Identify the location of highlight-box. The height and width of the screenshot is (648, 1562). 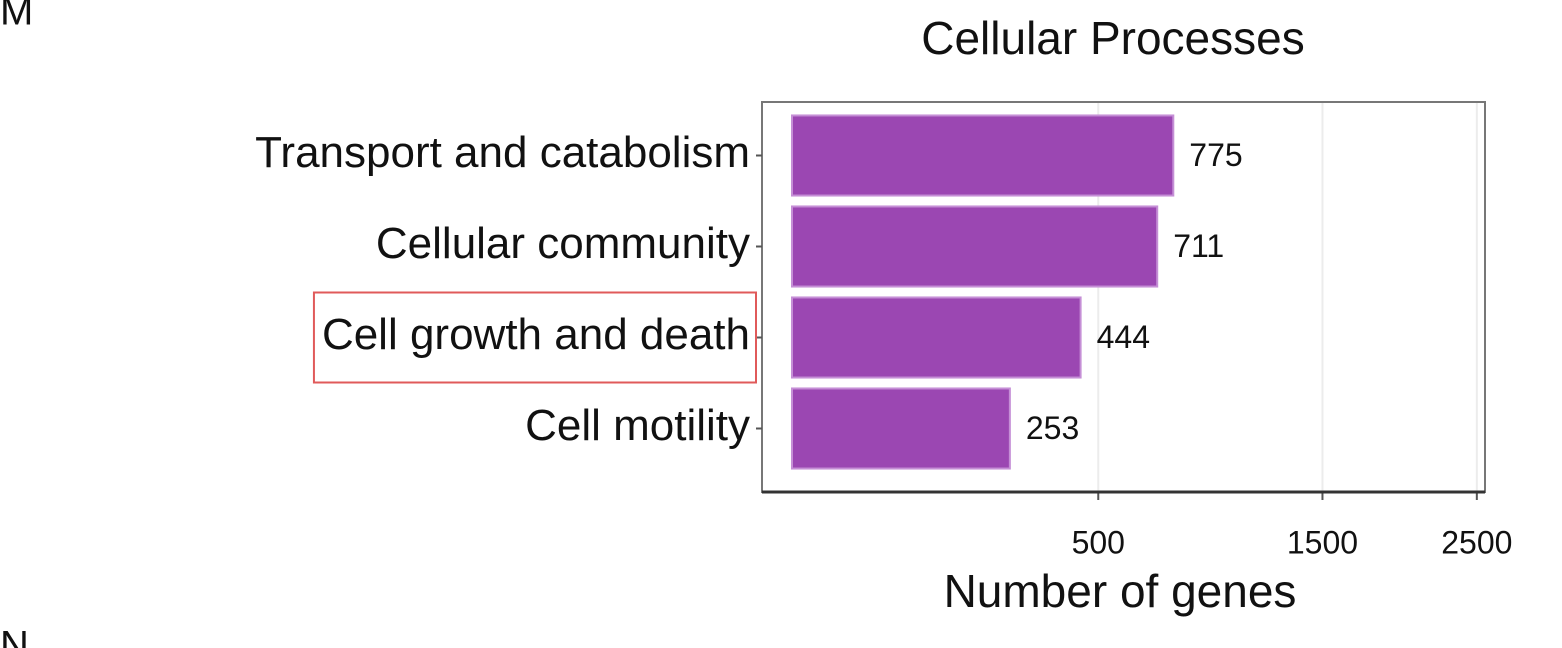
(534, 337).